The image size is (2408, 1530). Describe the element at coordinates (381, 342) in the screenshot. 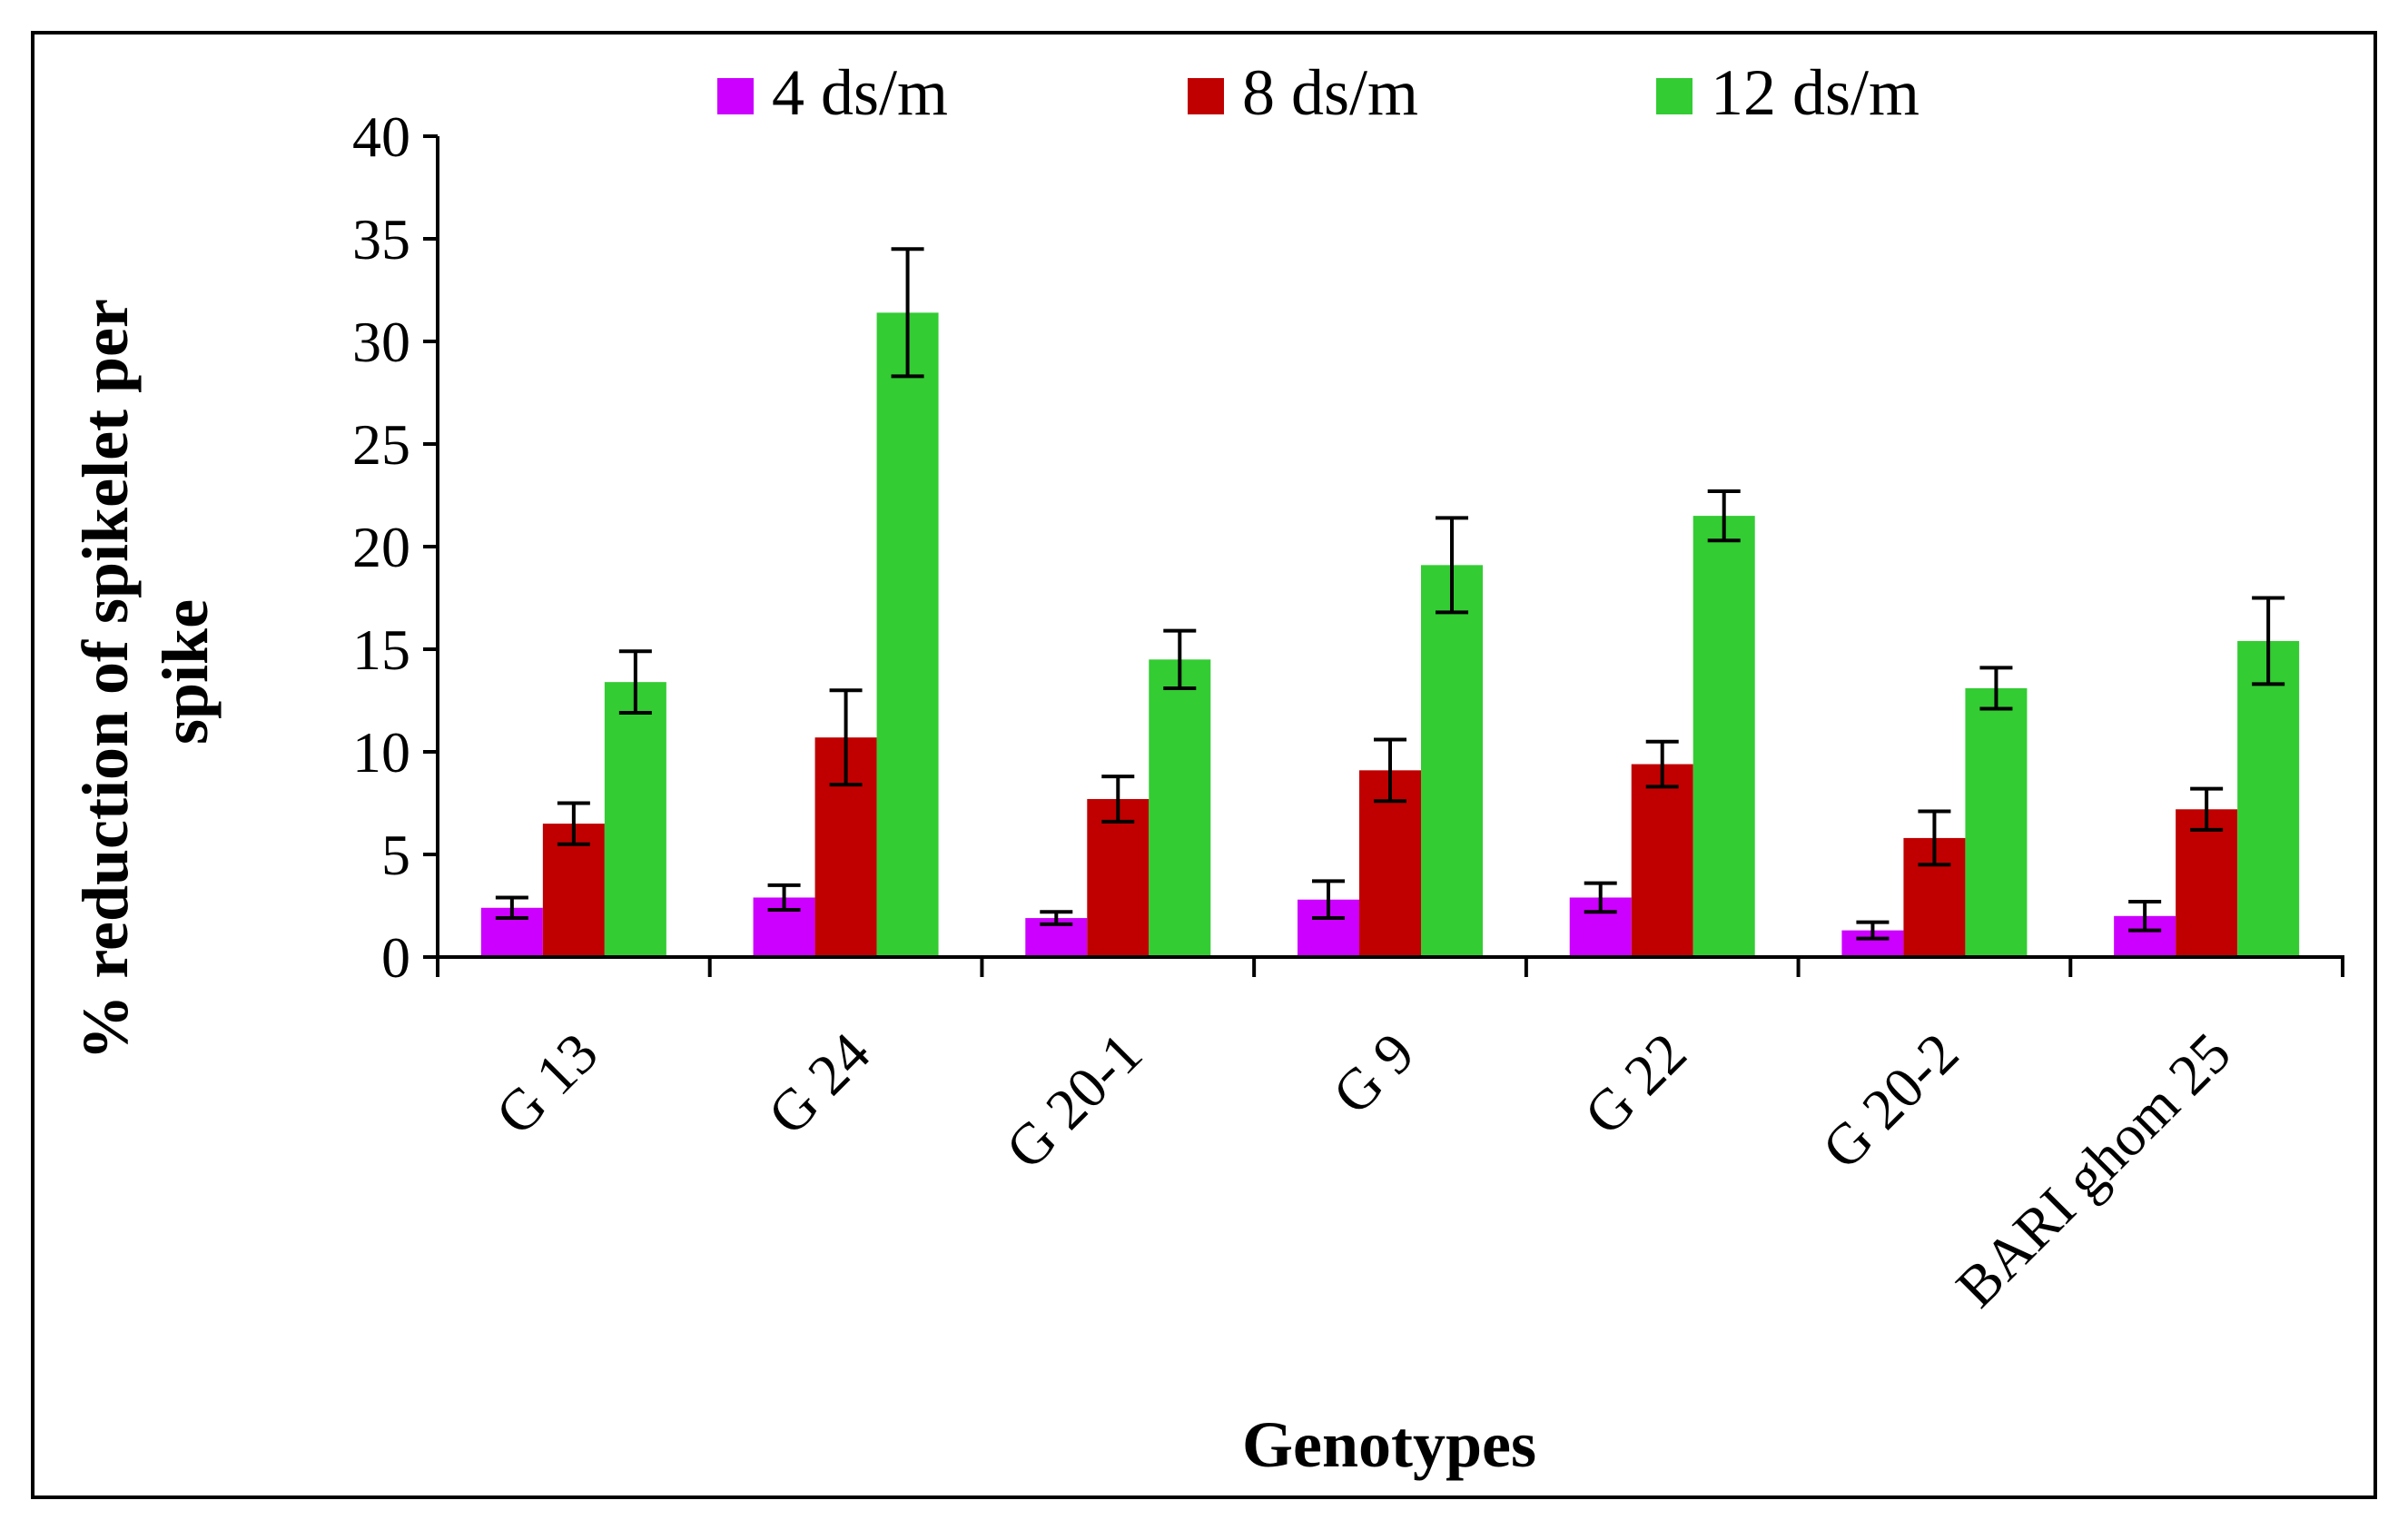

I see `y-tick-label: 30` at that location.